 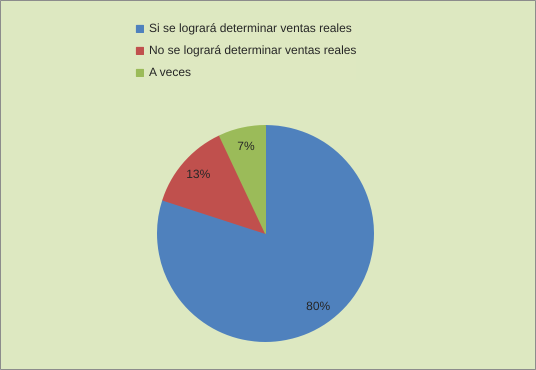 What do you see at coordinates (170, 72) in the screenshot?
I see `legend-label: A veces` at bounding box center [170, 72].